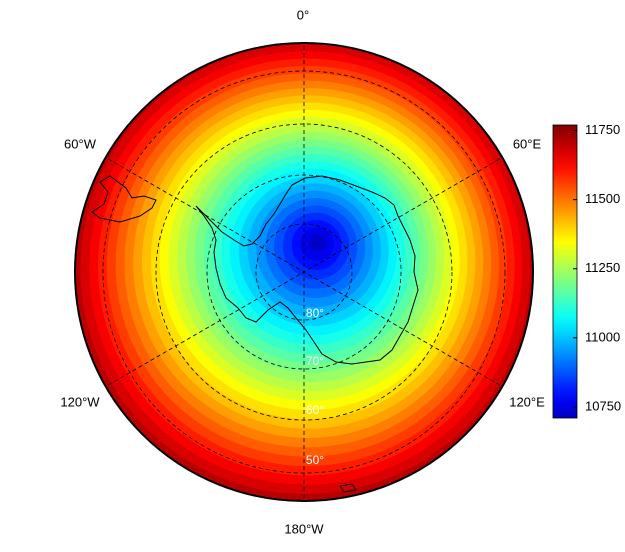 Image resolution: width=625 pixels, height=552 pixels. What do you see at coordinates (348, 488) in the screenshot?
I see `island` at bounding box center [348, 488].